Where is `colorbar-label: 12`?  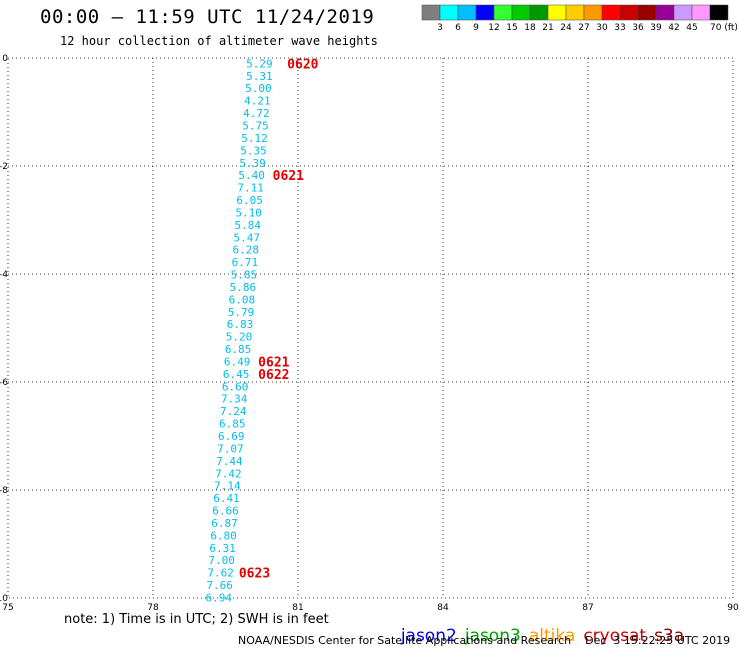
colorbar-label: 12 is located at coordinates (493, 28).